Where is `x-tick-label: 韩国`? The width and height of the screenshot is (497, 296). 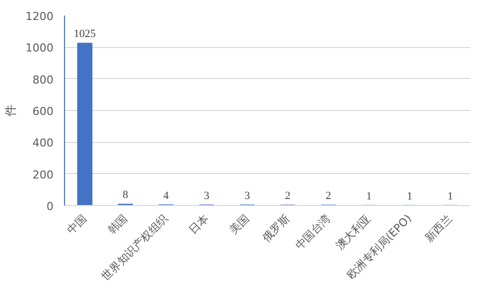
x-tick-label: 韩国 is located at coordinates (117, 224).